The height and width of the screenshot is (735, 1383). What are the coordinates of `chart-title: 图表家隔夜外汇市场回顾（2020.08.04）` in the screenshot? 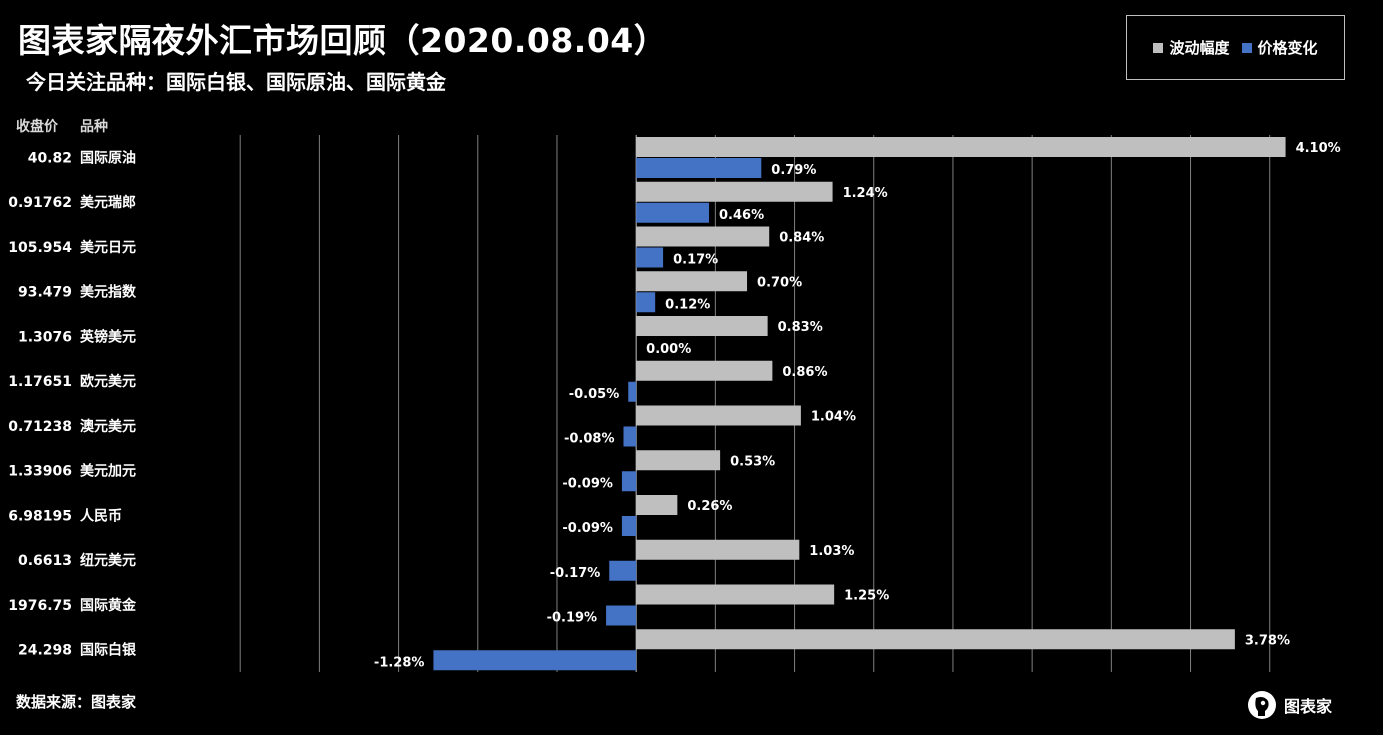 It's located at (343, 40).